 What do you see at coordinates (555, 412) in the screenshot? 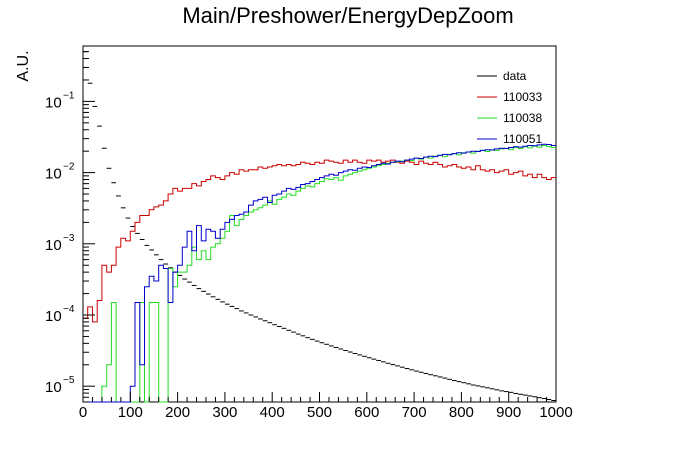
I see `x-tick-label: 1000` at bounding box center [555, 412].